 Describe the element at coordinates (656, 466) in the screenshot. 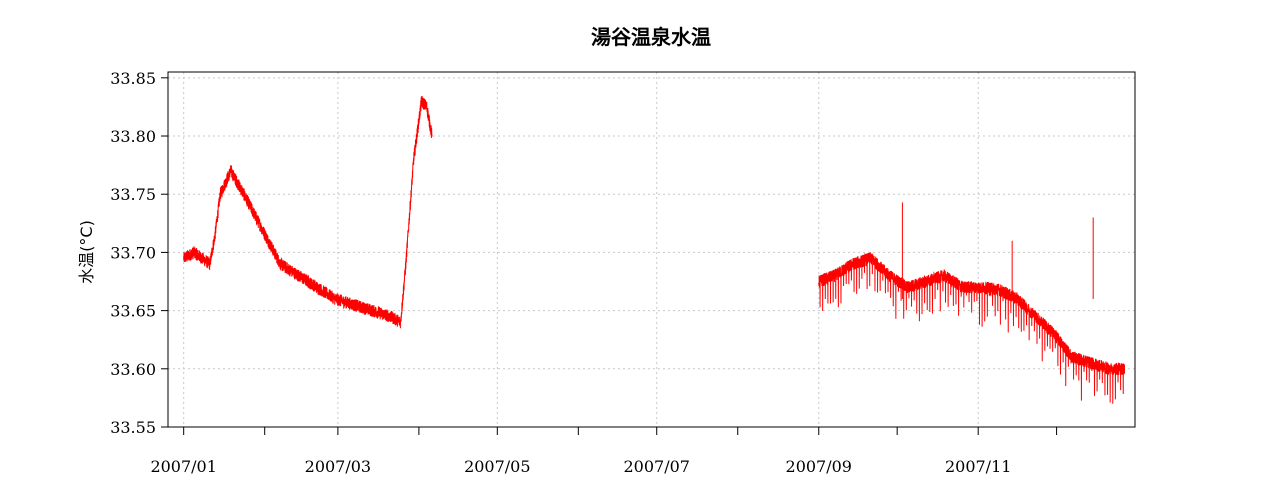

I see `x-tick-label: 2007/07` at that location.